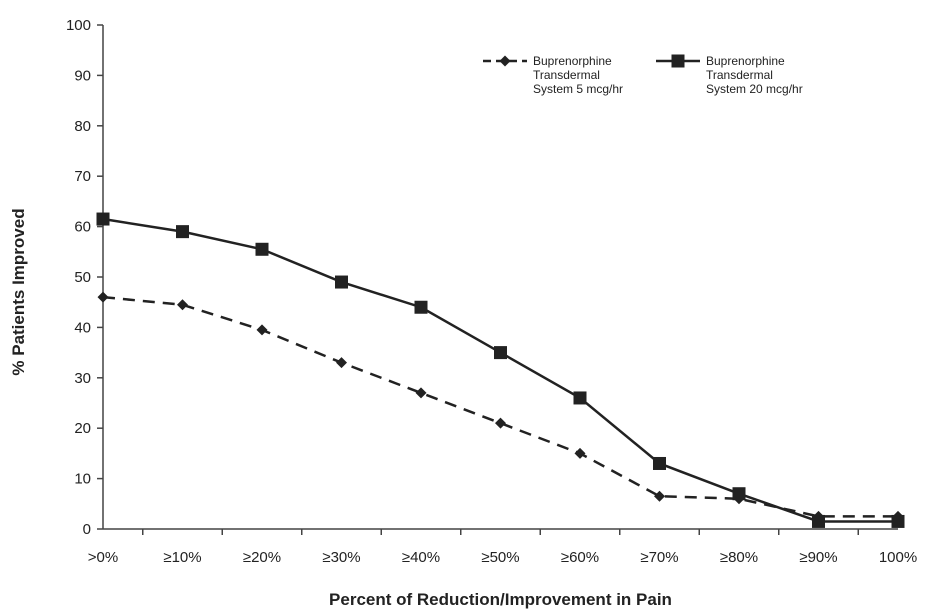 This screenshot has height=612, width=928. Describe the element at coordinates (578, 89) in the screenshot. I see `legend-label-line: System 5 mcg/hr` at that location.